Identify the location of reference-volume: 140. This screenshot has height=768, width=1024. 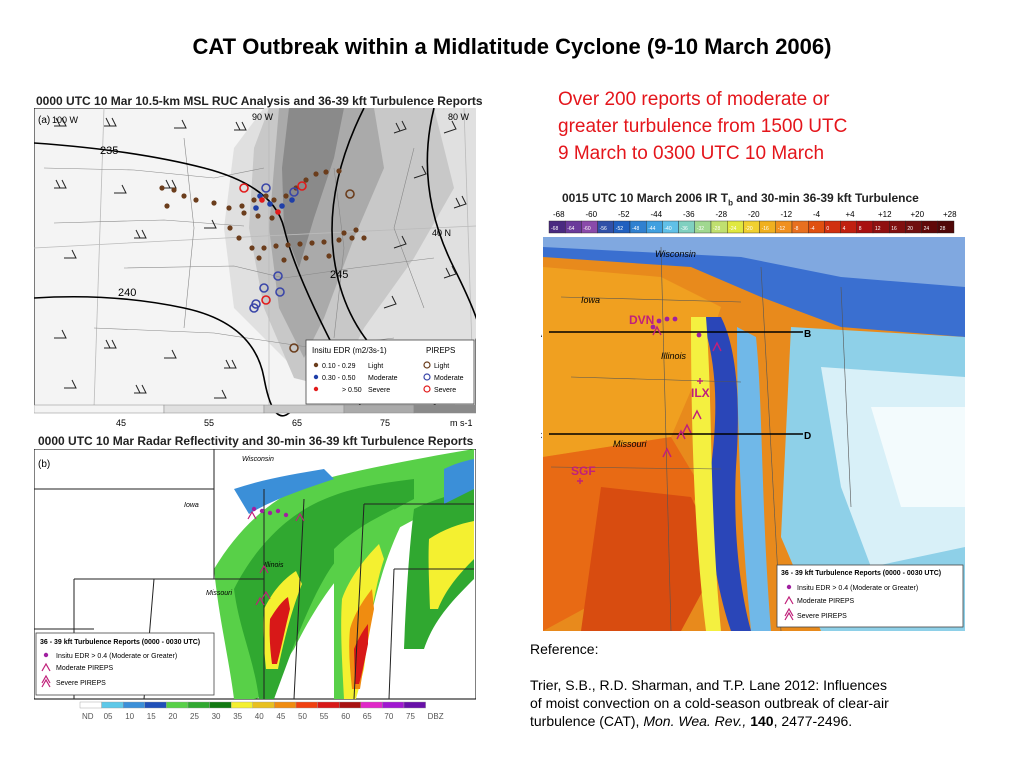
(760, 721).